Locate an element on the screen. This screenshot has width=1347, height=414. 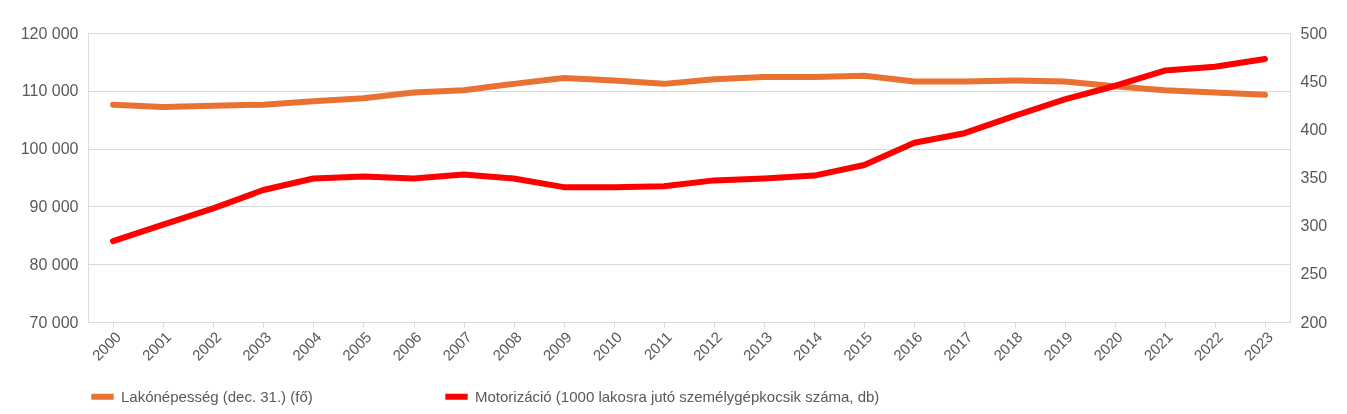
y2-tick-label: 250 is located at coordinates (1314, 274).